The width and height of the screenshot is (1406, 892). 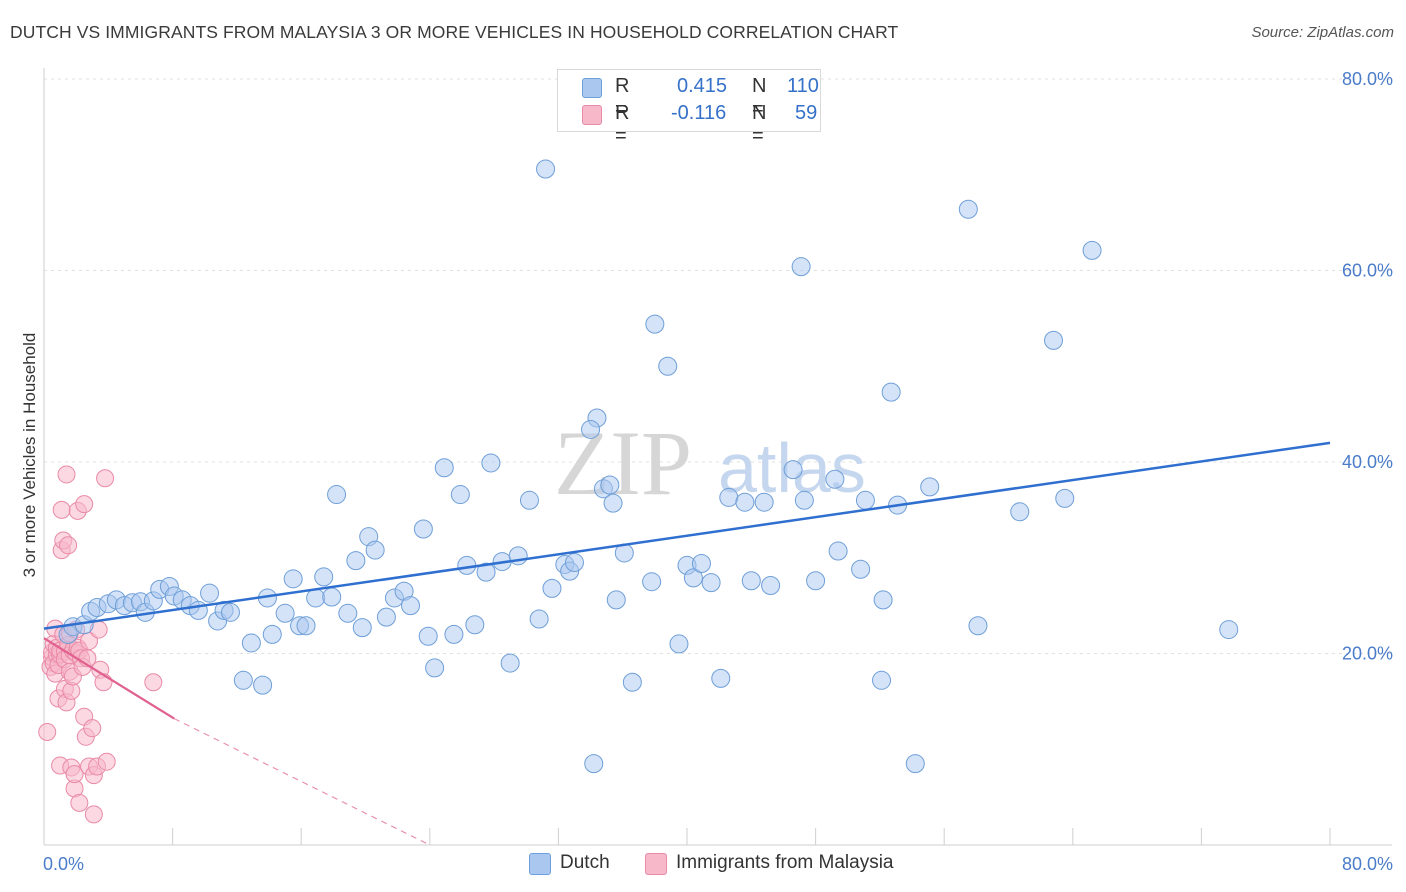 I want to click on legend-n-value-malaysia: 59, so click(x=806, y=113).